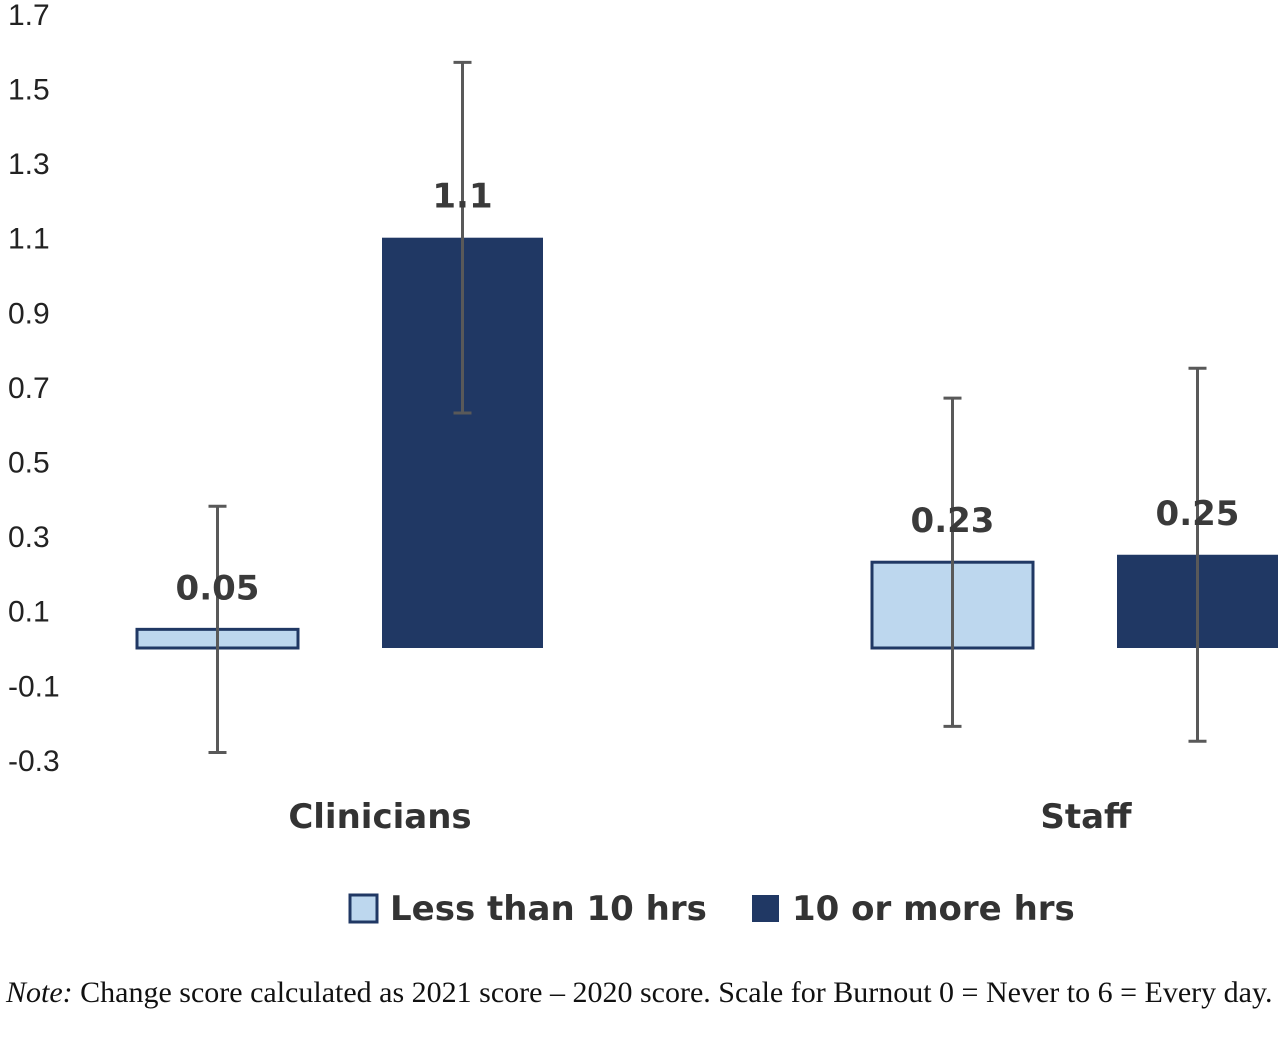 Image resolution: width=1280 pixels, height=1054 pixels. I want to click on category-label: Clinicians, so click(379, 817).